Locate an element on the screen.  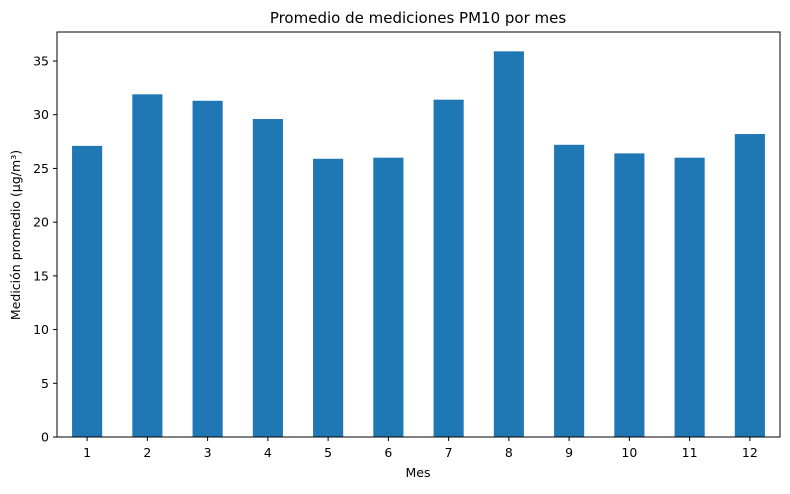
x-tick-label-12: 12 is located at coordinates (750, 452).